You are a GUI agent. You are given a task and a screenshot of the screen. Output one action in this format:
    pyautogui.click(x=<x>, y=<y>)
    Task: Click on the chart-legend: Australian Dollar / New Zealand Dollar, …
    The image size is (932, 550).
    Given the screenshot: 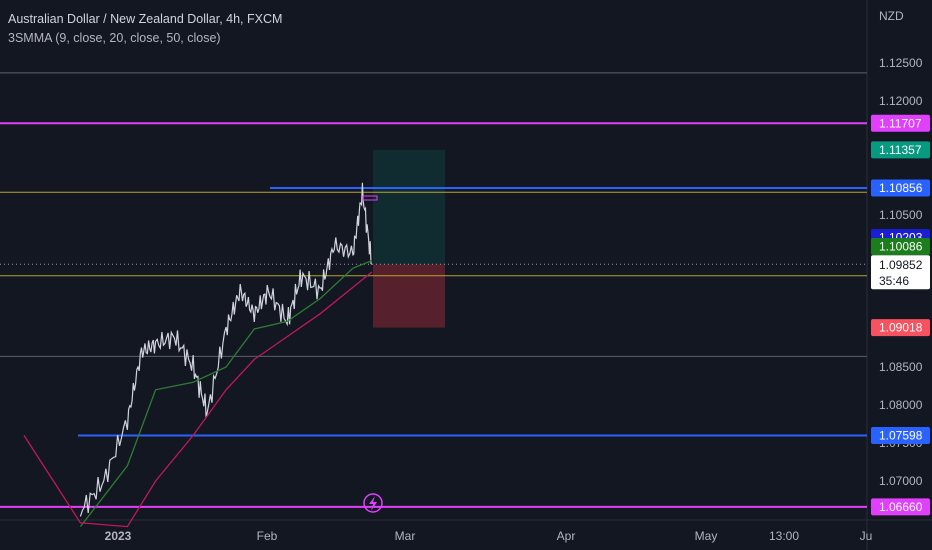 What is the action you would take?
    pyautogui.click(x=145, y=29)
    